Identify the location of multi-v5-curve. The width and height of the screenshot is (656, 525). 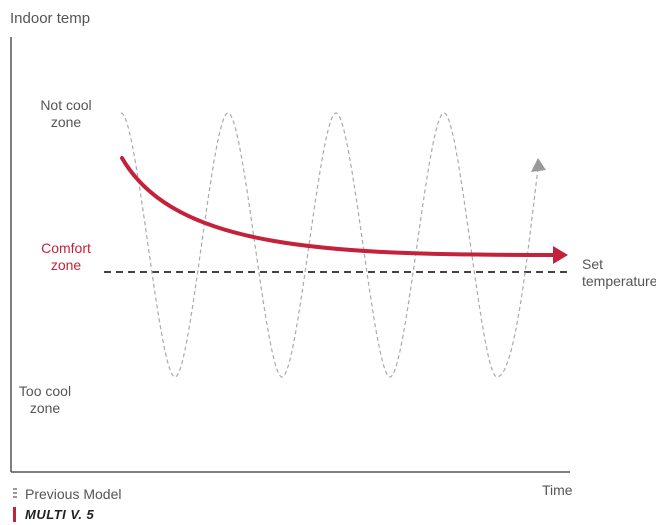
(338, 206).